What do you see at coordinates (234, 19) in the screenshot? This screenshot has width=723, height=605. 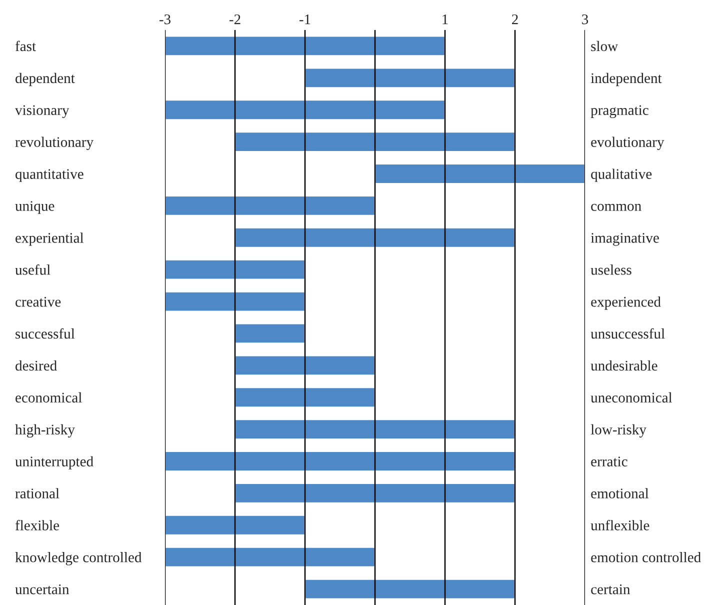 I see `x-tick-label: -2` at bounding box center [234, 19].